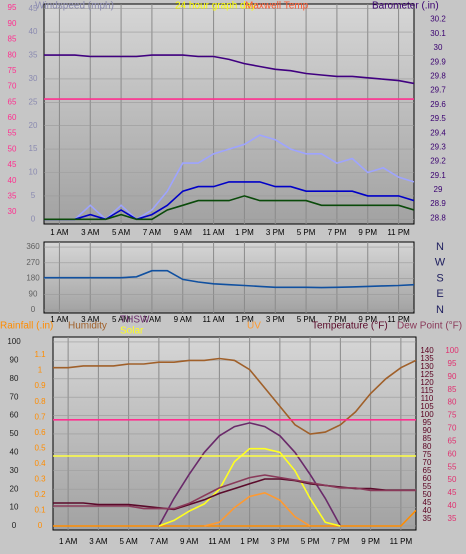  Describe the element at coordinates (33, 55) in the screenshot. I see `y-tick-label: 35` at that location.